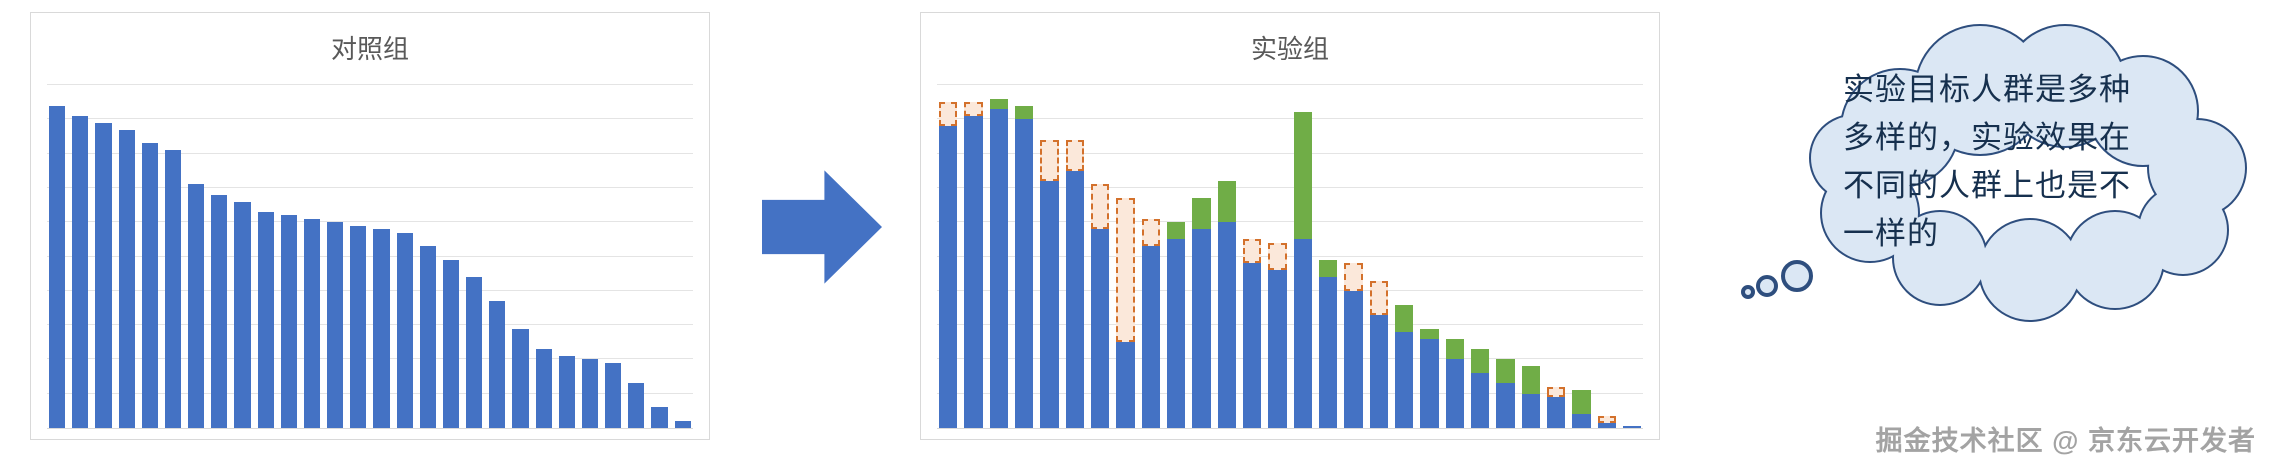 This screenshot has width=2270, height=466. I want to click on watermark-text: 掘金技术社区 @ 京东云开发者, so click(2065, 441).